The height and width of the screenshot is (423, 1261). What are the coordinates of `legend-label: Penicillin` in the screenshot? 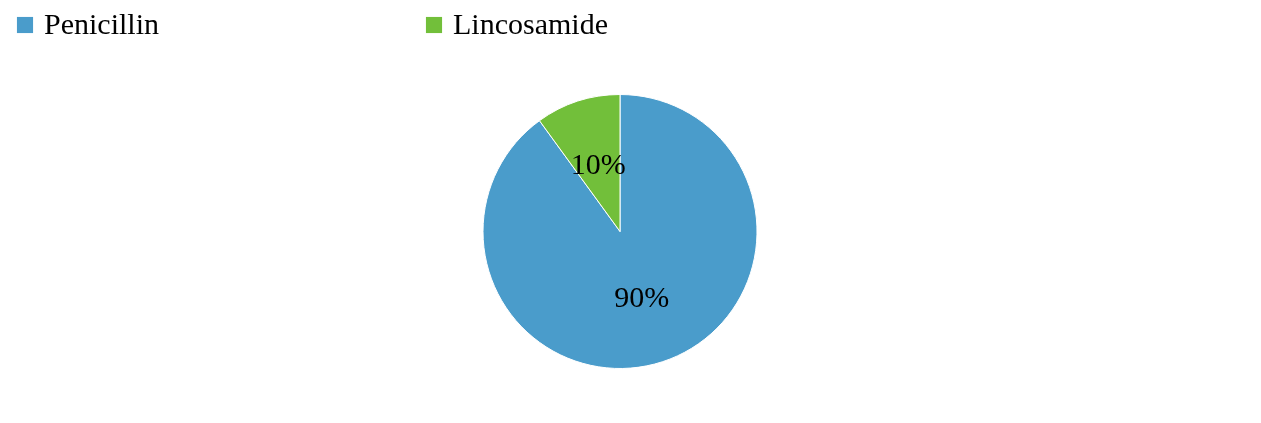 It's located at (101, 23).